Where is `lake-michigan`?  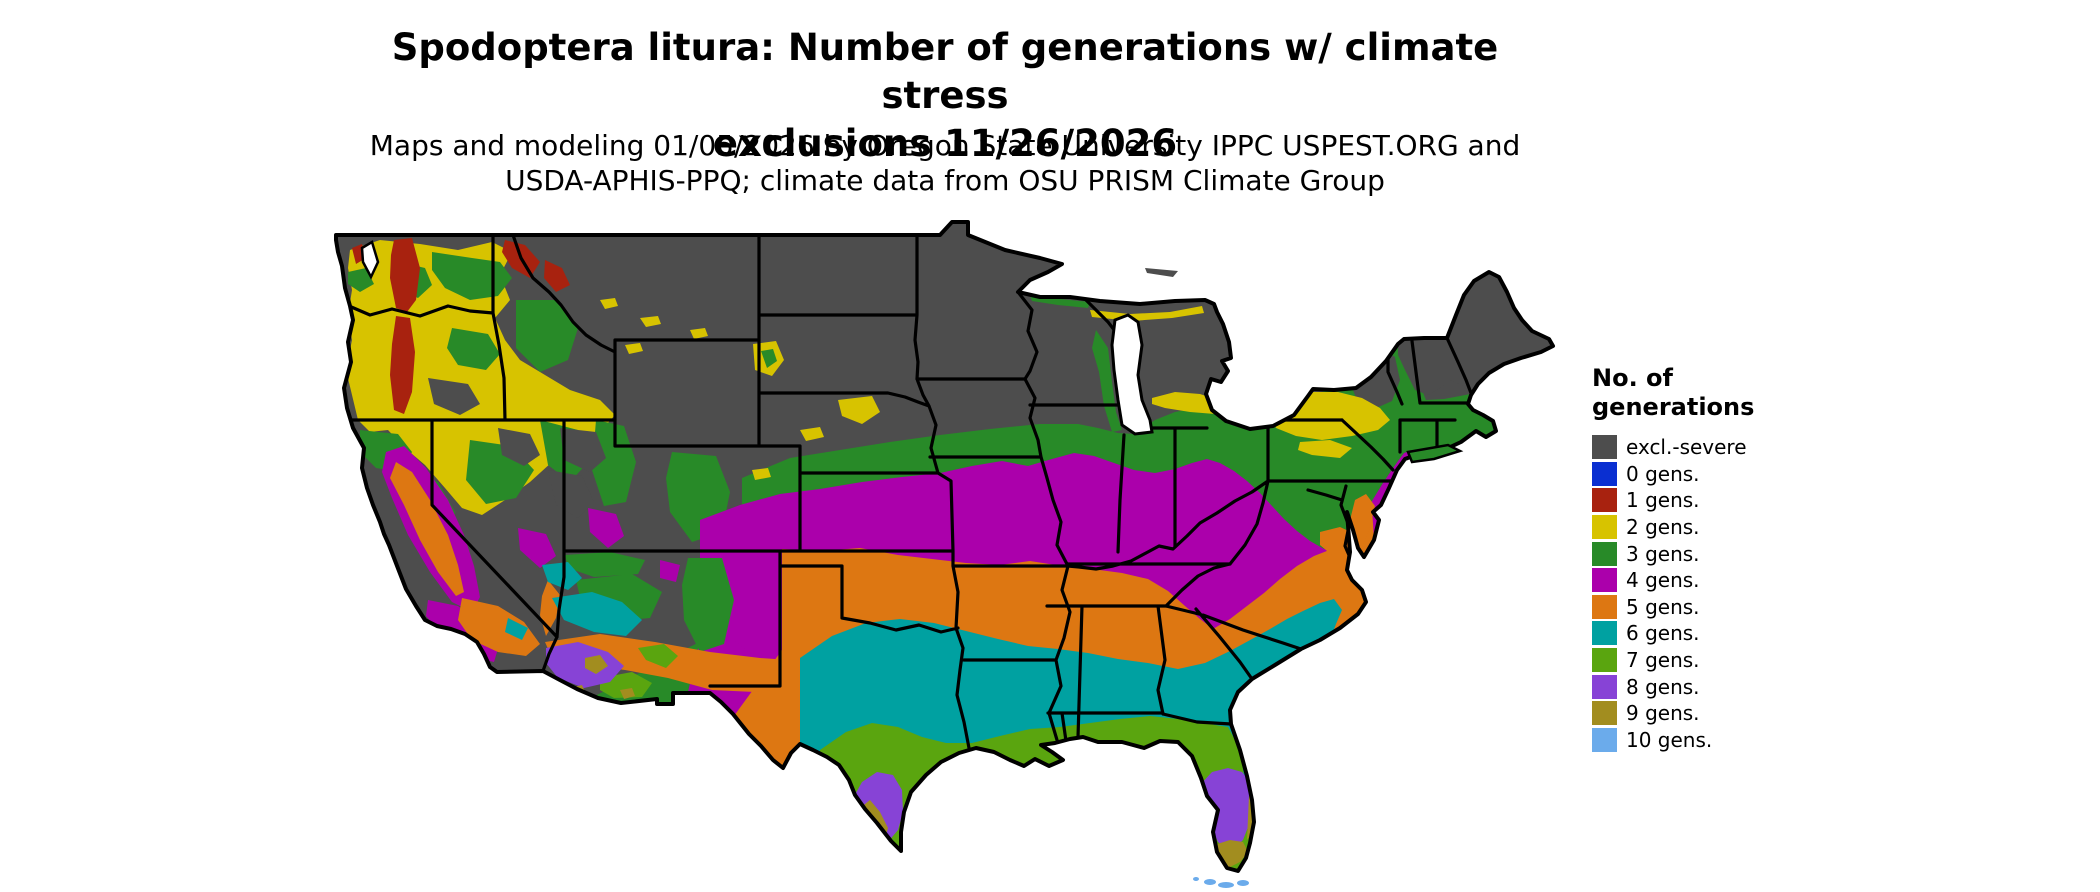 lake-michigan is located at coordinates (1132, 374).